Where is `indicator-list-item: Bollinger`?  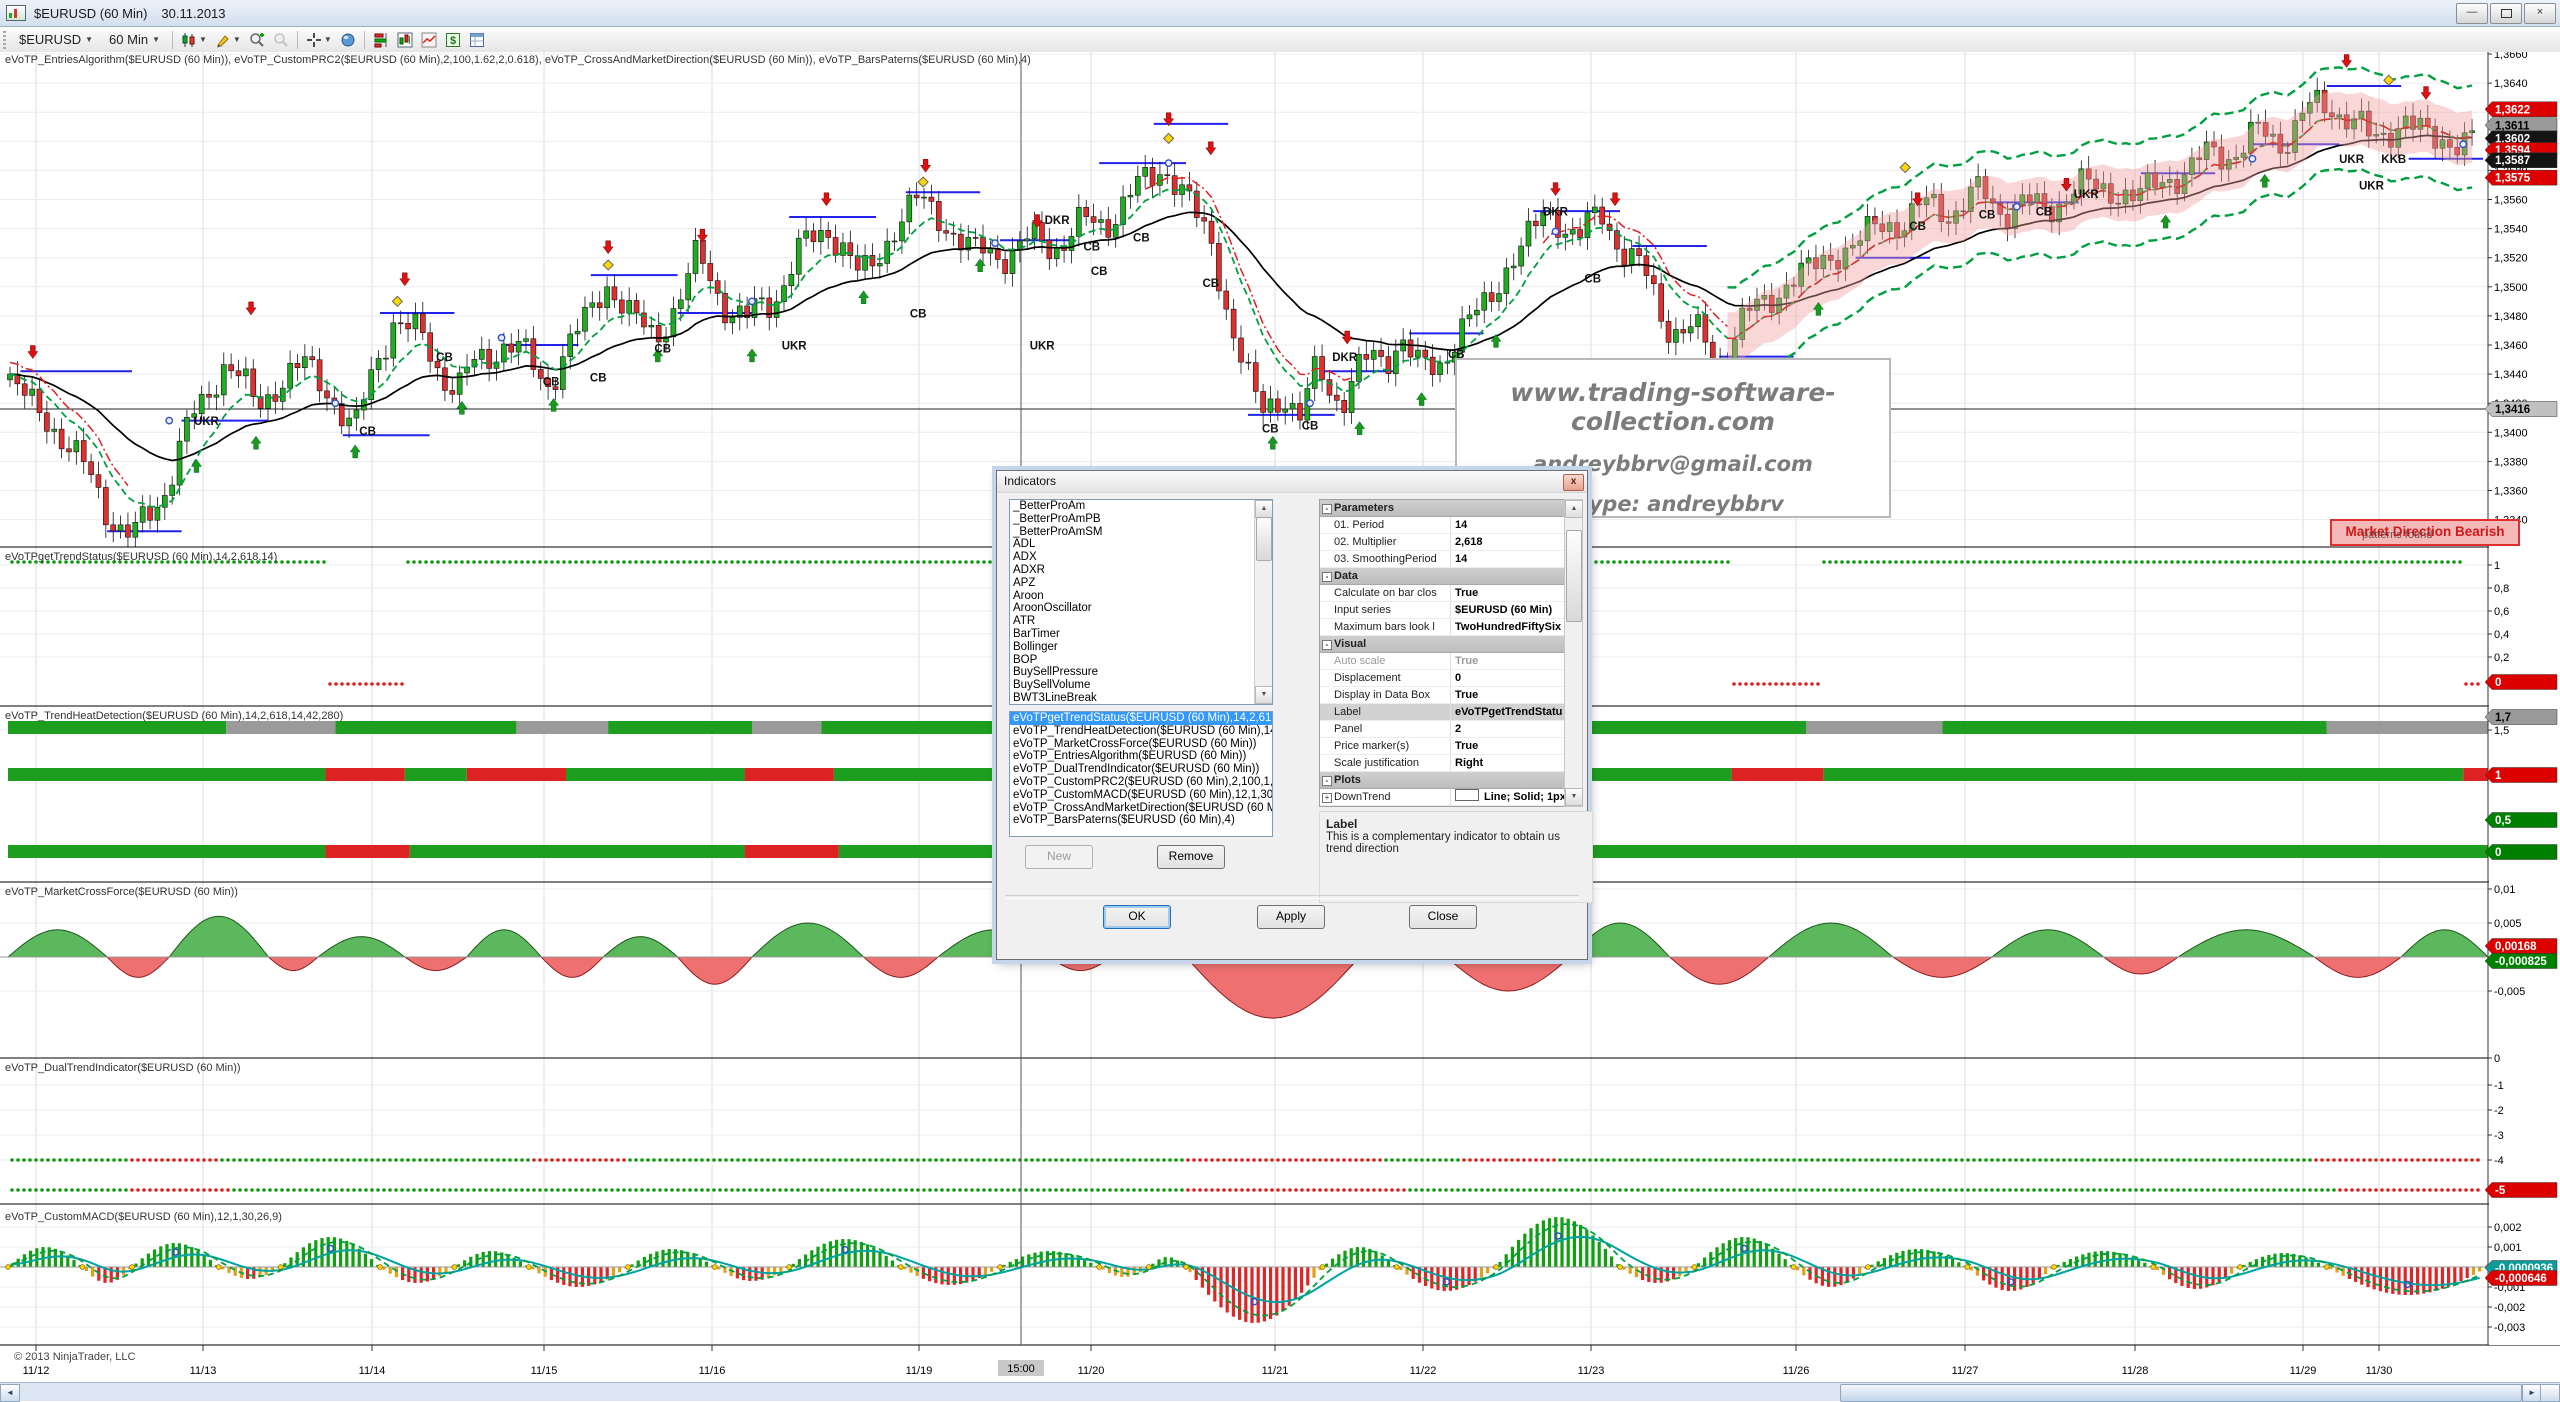
indicator-list-item: Bollinger is located at coordinates (1141, 647).